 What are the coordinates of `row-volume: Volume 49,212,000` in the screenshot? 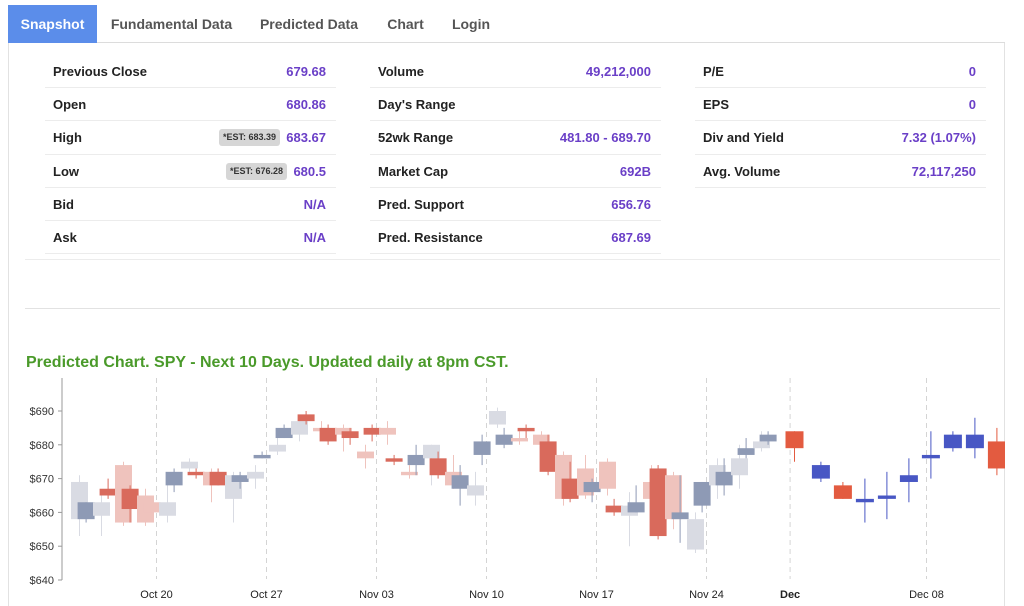 It's located at (515, 72).